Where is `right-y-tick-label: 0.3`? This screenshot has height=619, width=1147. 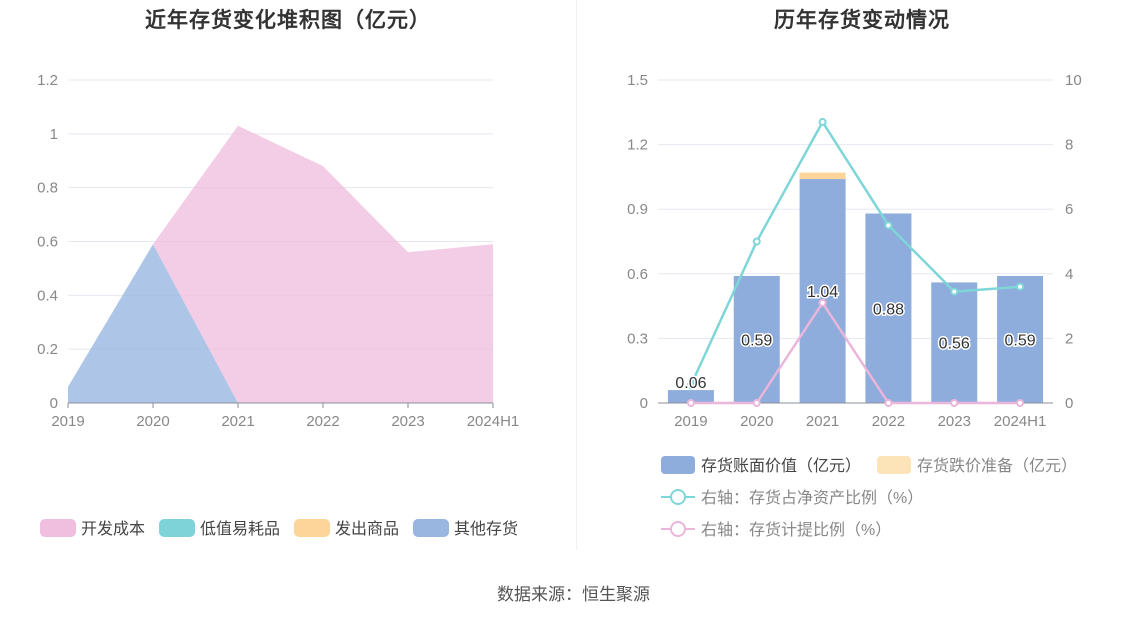 right-y-tick-label: 0.3 is located at coordinates (637, 338).